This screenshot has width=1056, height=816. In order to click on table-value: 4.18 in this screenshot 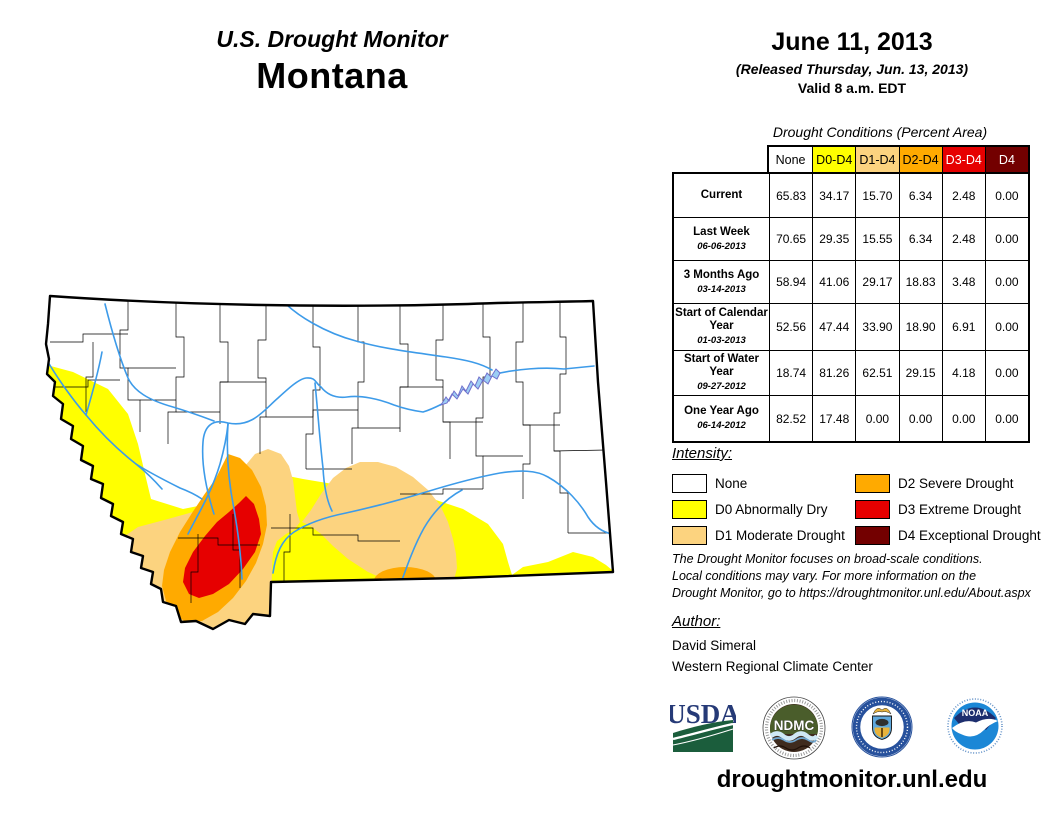, I will do `click(963, 372)`.